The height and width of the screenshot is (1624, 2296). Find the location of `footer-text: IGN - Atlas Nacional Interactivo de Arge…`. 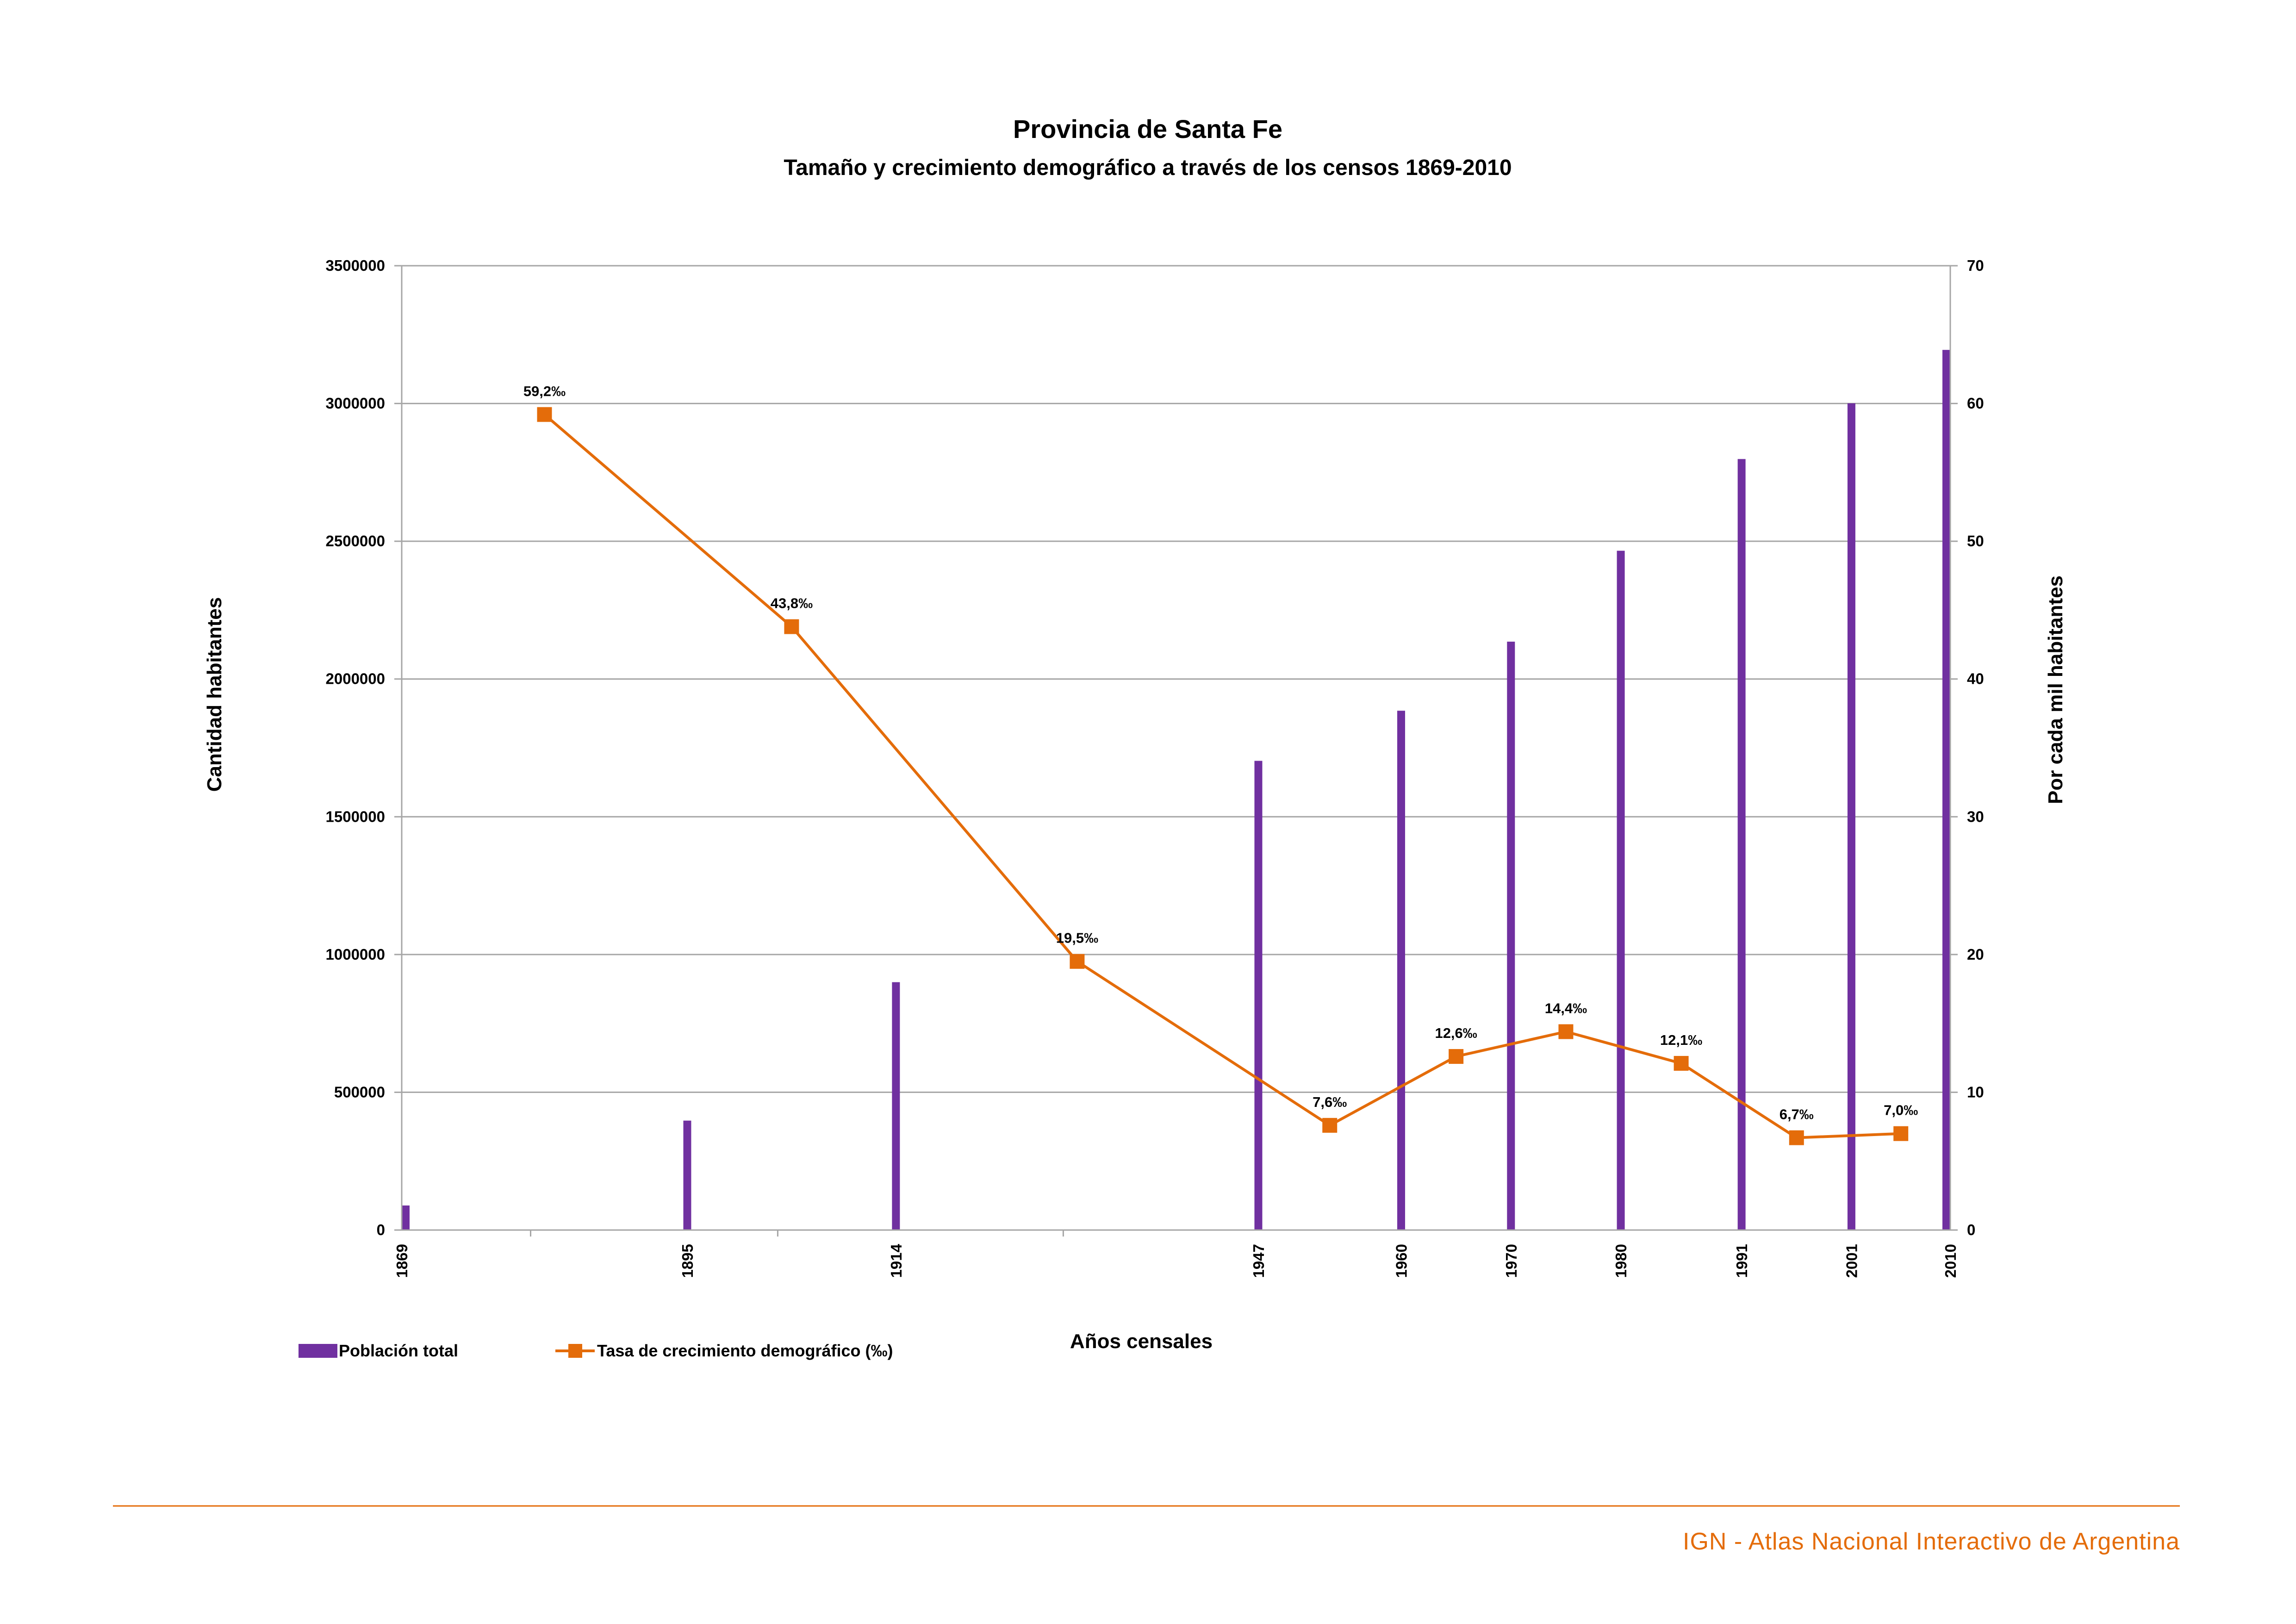

footer-text: IGN - Atlas Nacional Interactivo de Arge… is located at coordinates (1931, 1541).